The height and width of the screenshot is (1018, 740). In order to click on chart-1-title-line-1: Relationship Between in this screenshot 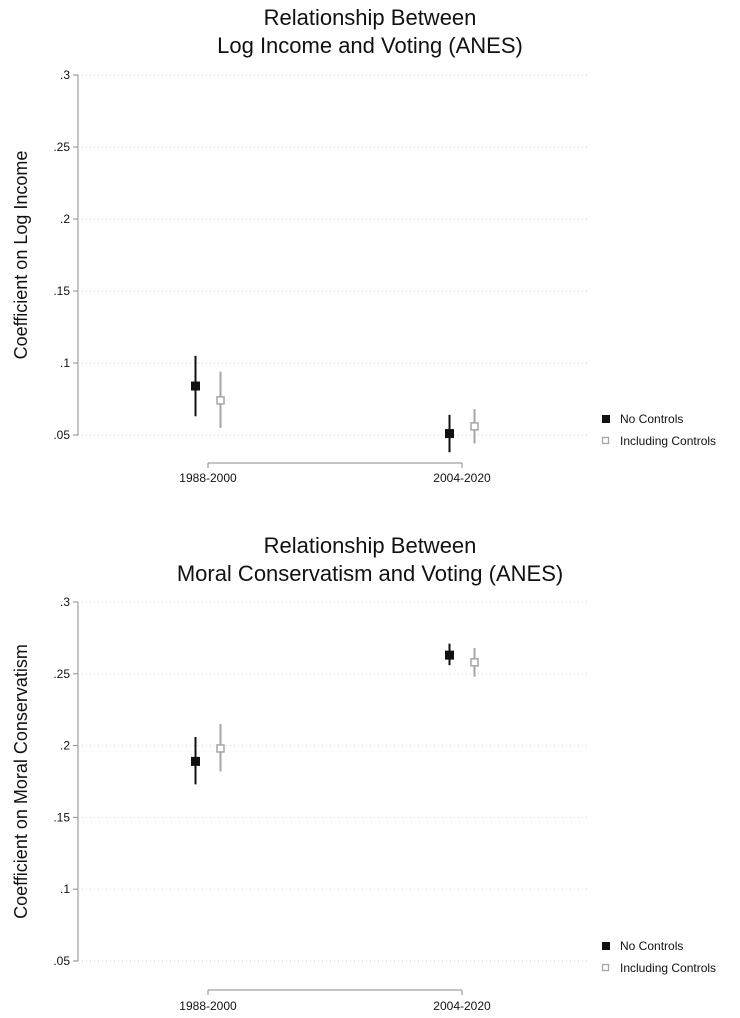, I will do `click(370, 17)`.